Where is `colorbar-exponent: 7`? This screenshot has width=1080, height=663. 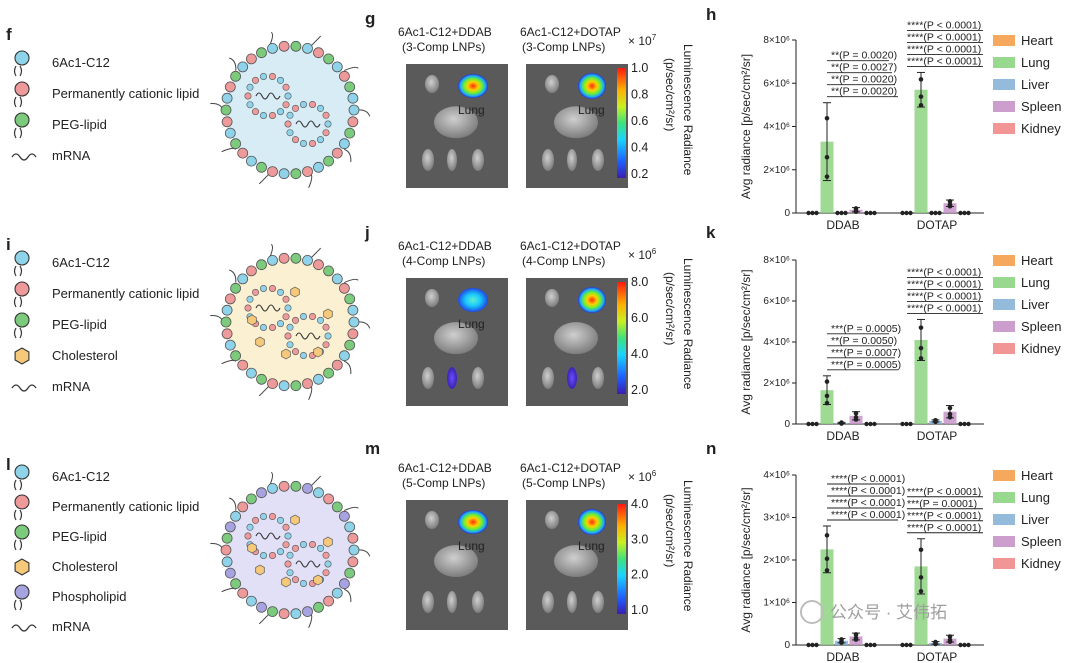
colorbar-exponent: 7 is located at coordinates (654, 37).